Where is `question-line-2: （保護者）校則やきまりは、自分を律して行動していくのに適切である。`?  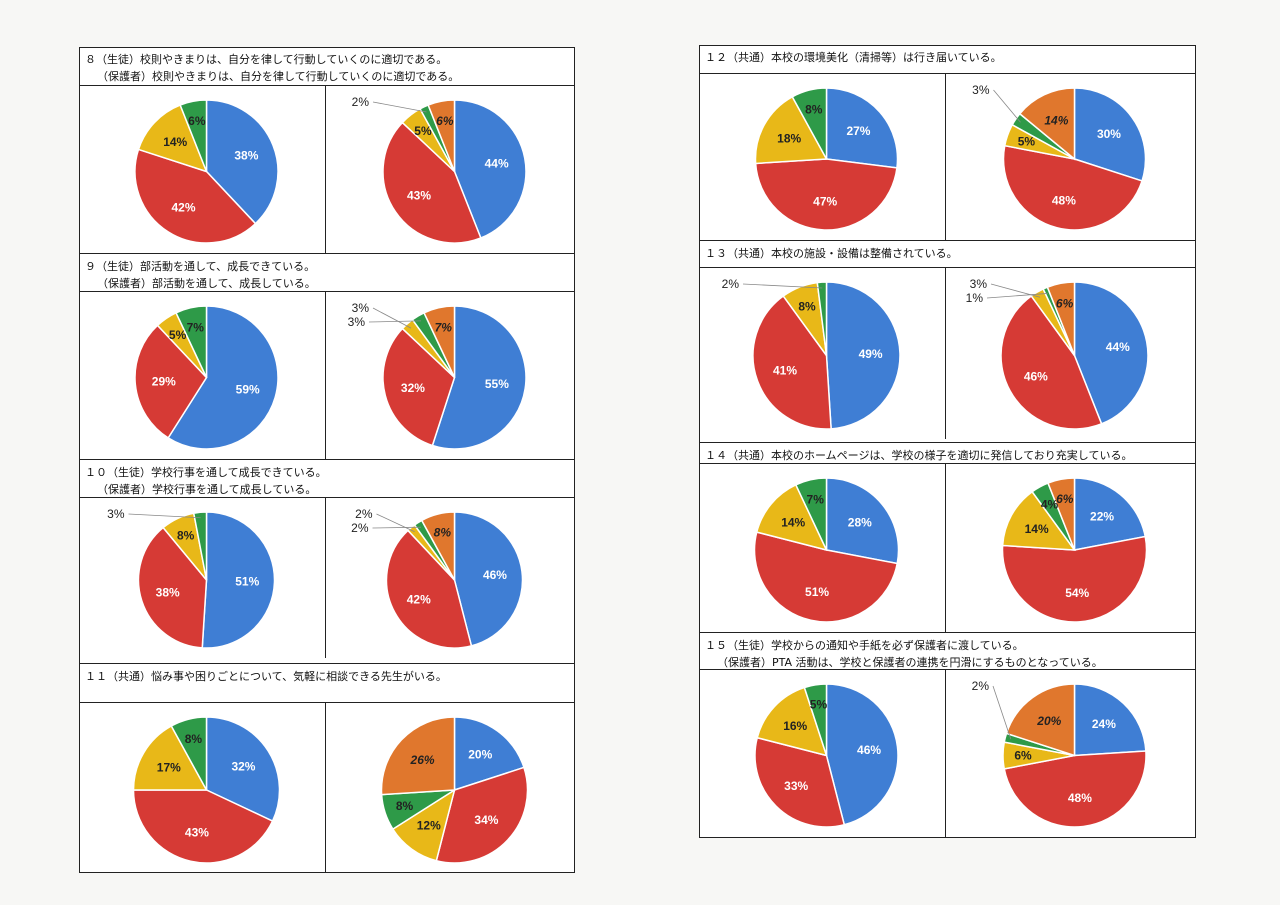 question-line-2: （保護者）校則やきまりは、自分を律して行動していくのに適切である。 is located at coordinates (278, 76).